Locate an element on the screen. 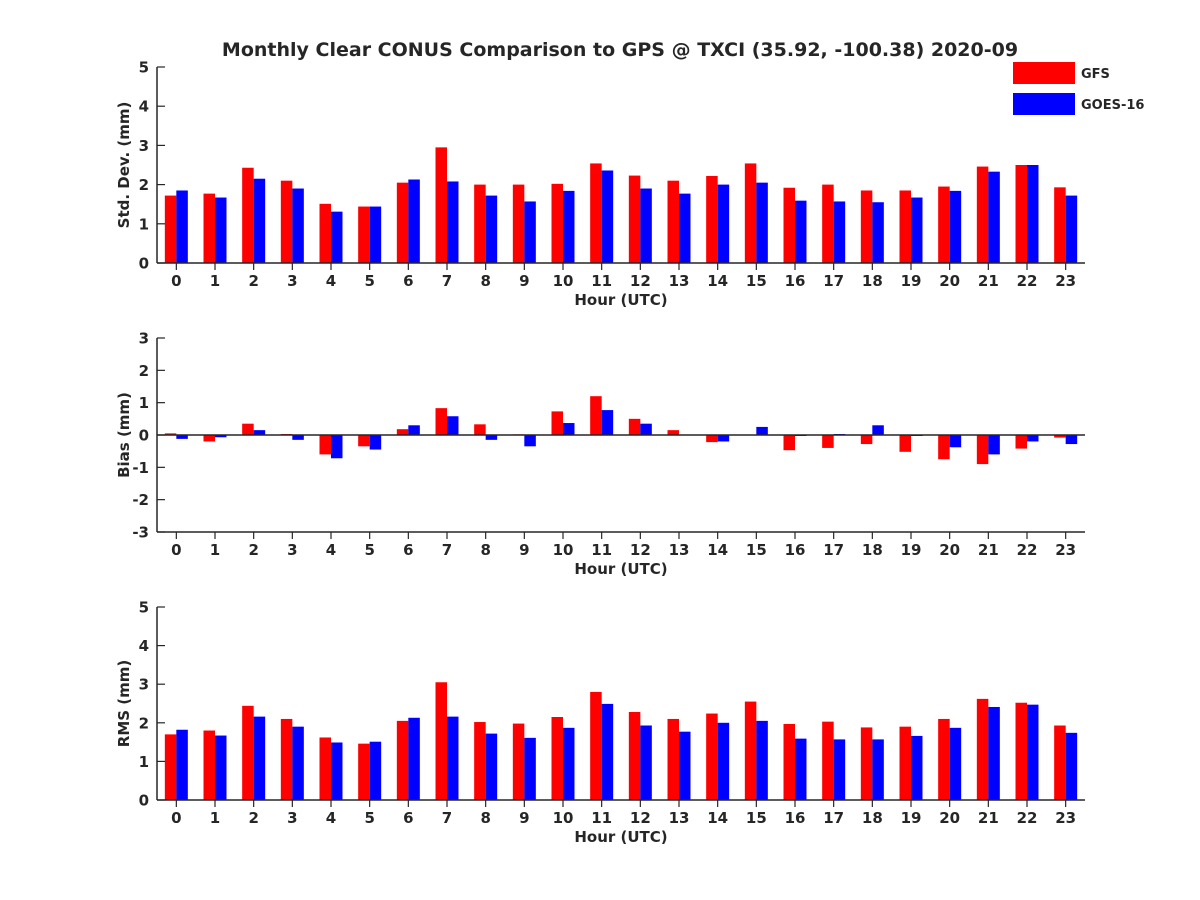  y-axis-label-p1: Bias (mm) is located at coordinates (124, 435).